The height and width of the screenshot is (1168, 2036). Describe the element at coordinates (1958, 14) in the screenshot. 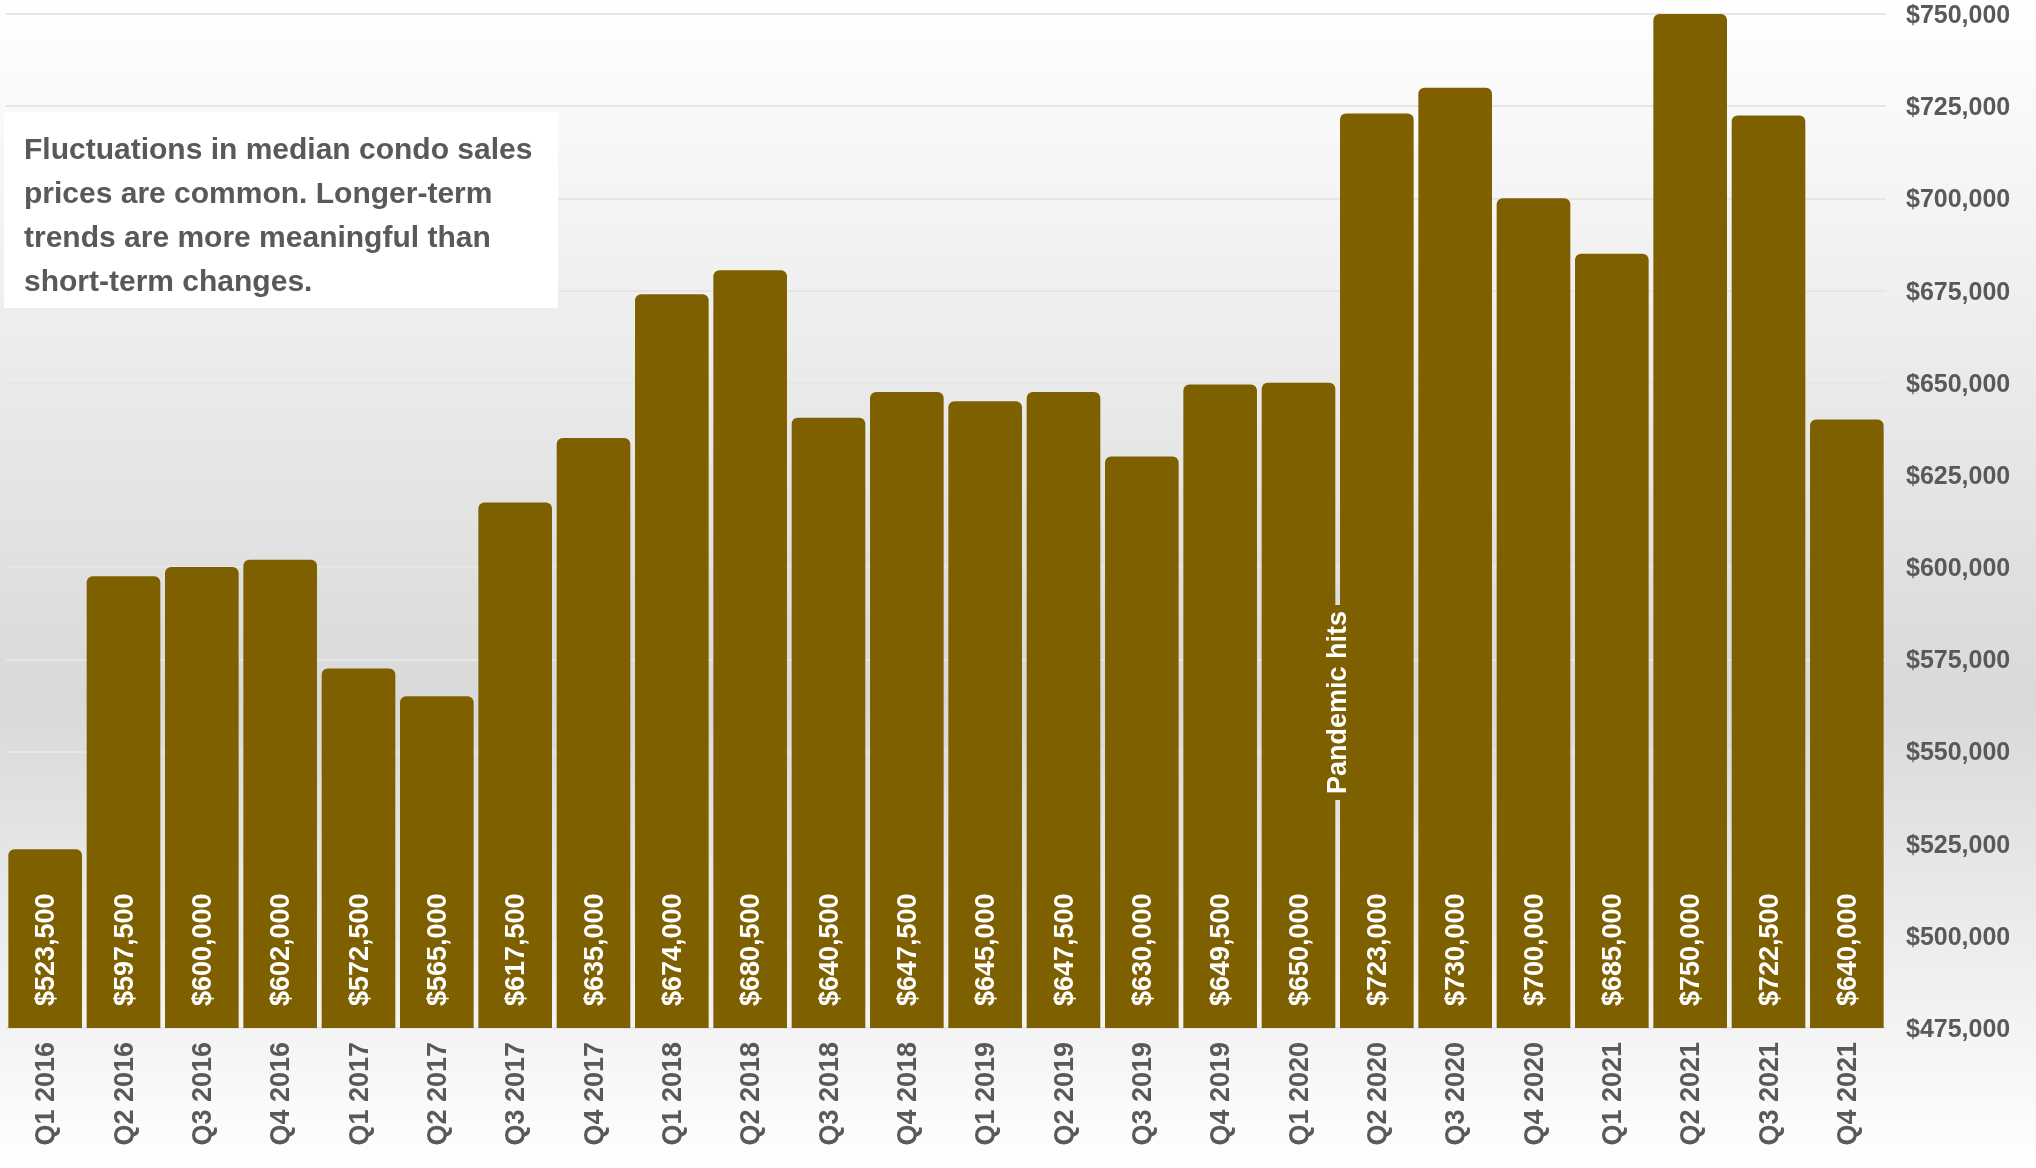

I see `y-tick-label: $750,000` at that location.